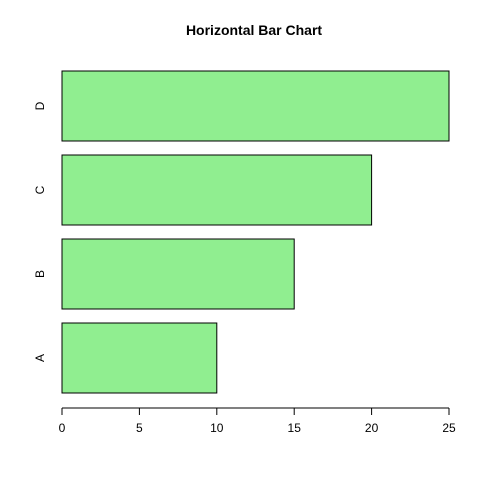  What do you see at coordinates (372, 428) in the screenshot?
I see `x-tick-label-20: 20` at bounding box center [372, 428].